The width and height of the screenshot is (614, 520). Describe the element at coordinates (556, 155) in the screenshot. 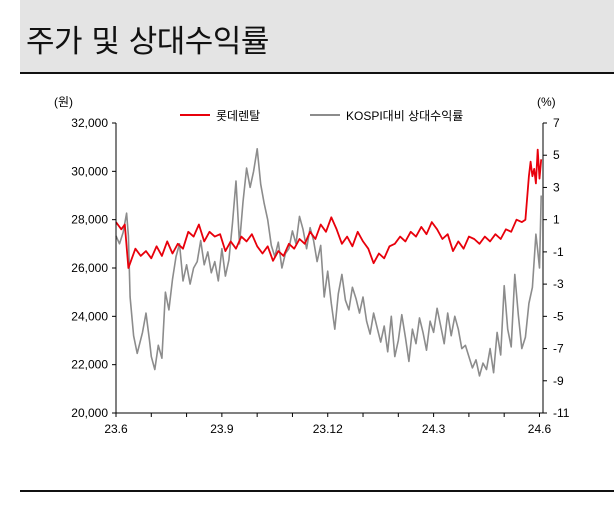

I see `right-tick-label: 5` at that location.